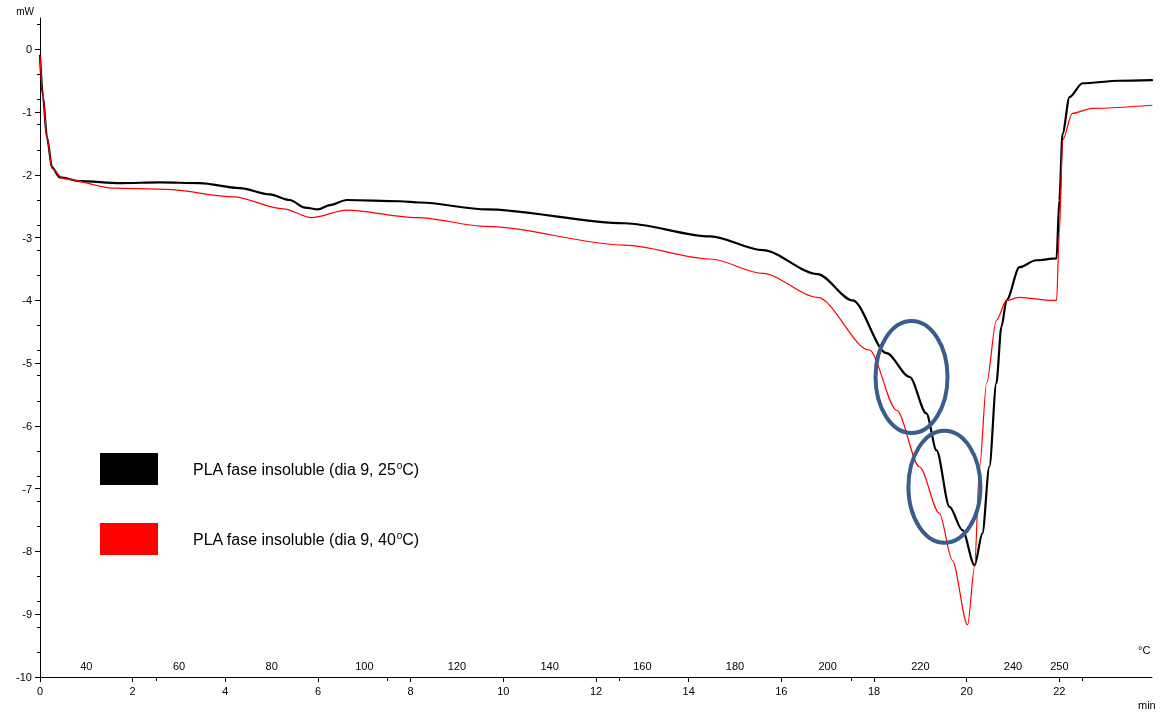 Image resolution: width=1165 pixels, height=713 pixels. What do you see at coordinates (457, 665) in the screenshot?
I see `x2-tick-label: 120` at bounding box center [457, 665].